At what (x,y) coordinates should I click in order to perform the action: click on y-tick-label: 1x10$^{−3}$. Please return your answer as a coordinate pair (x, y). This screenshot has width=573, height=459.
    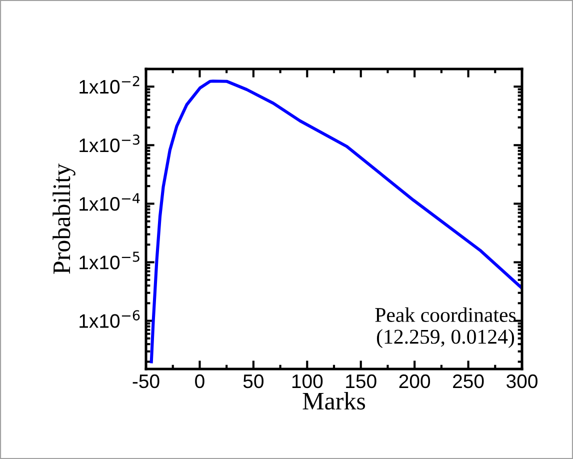
    Looking at the image, I should click on (110, 143).